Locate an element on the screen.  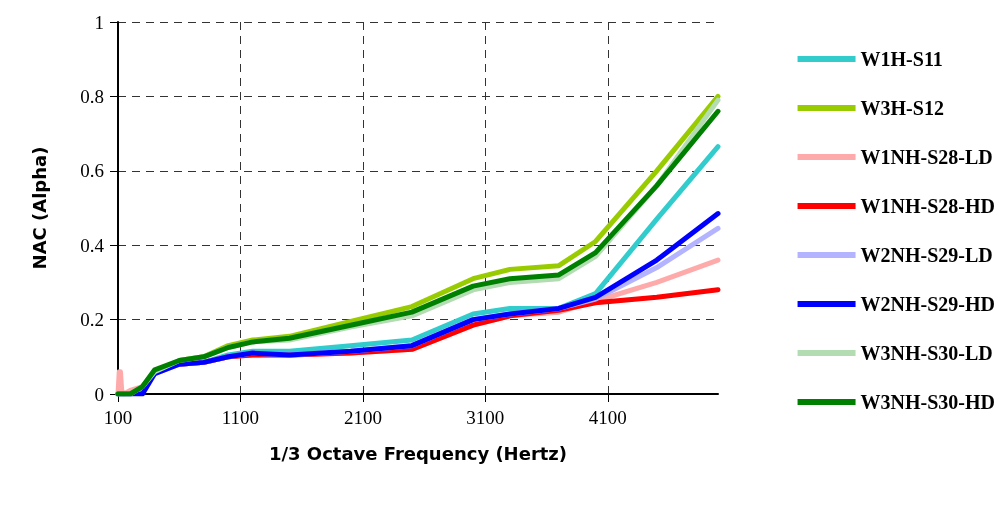
y-tick-label: 0 is located at coordinates (99, 394).